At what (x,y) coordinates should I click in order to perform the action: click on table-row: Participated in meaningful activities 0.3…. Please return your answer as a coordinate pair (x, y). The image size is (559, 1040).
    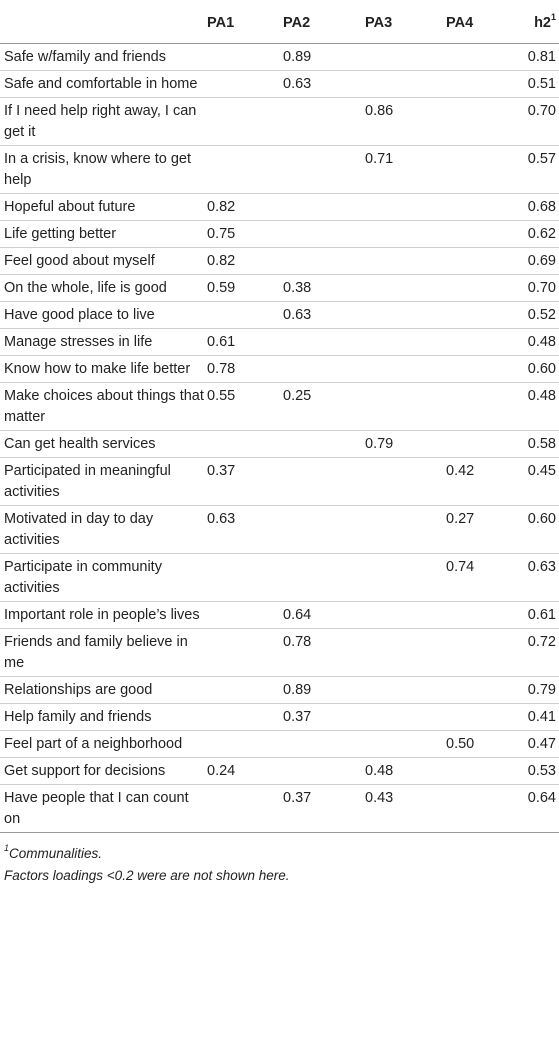
    Looking at the image, I should click on (279, 481).